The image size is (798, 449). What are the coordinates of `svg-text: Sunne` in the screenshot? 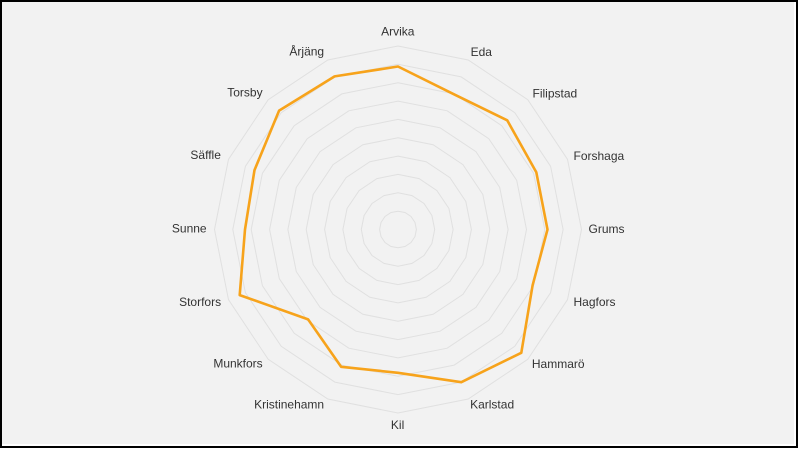 It's located at (189, 229).